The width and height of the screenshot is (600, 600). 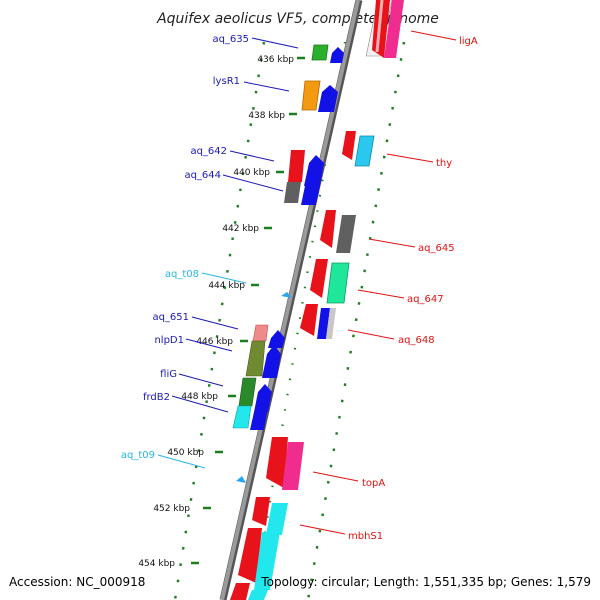 What do you see at coordinates (258, 595) in the screenshot?
I see `gene-arrow-mbhS3-b` at bounding box center [258, 595].